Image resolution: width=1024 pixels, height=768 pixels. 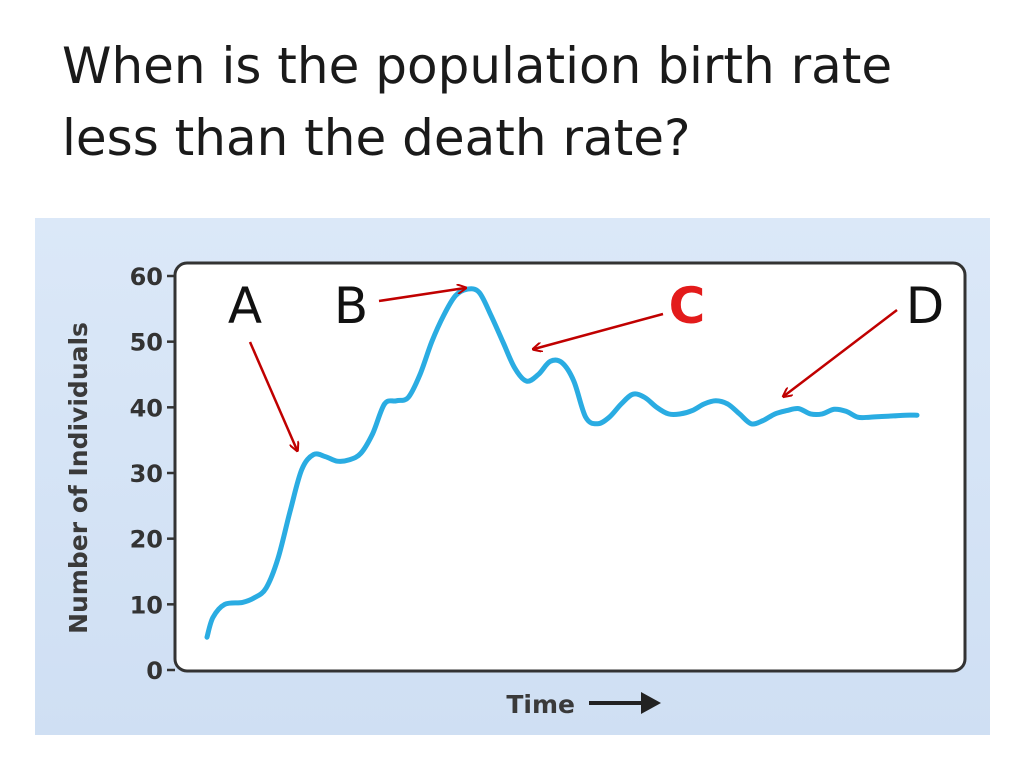 I want to click on annotation-arrow-a, so click(x=272, y=395).